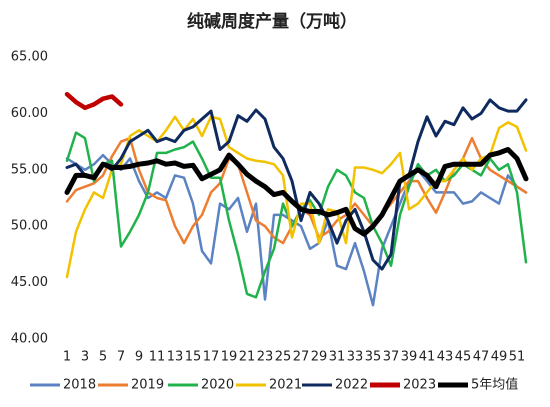 This screenshot has width=550, height=407. I want to click on x-tick-label: 41, so click(427, 357).